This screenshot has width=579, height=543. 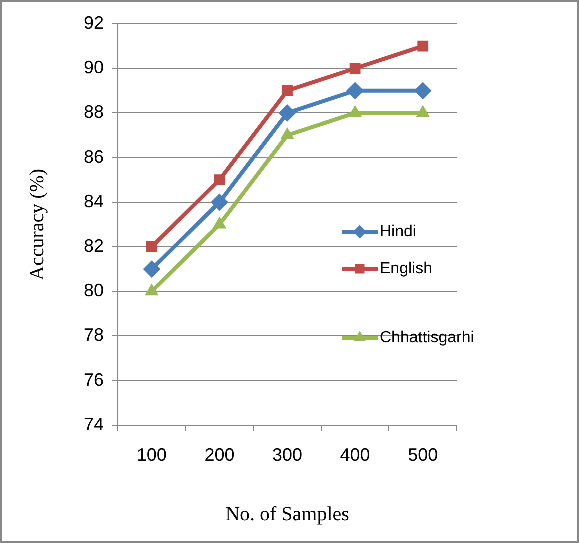 What do you see at coordinates (94, 380) in the screenshot?
I see `y-tick-label: 76` at bounding box center [94, 380].